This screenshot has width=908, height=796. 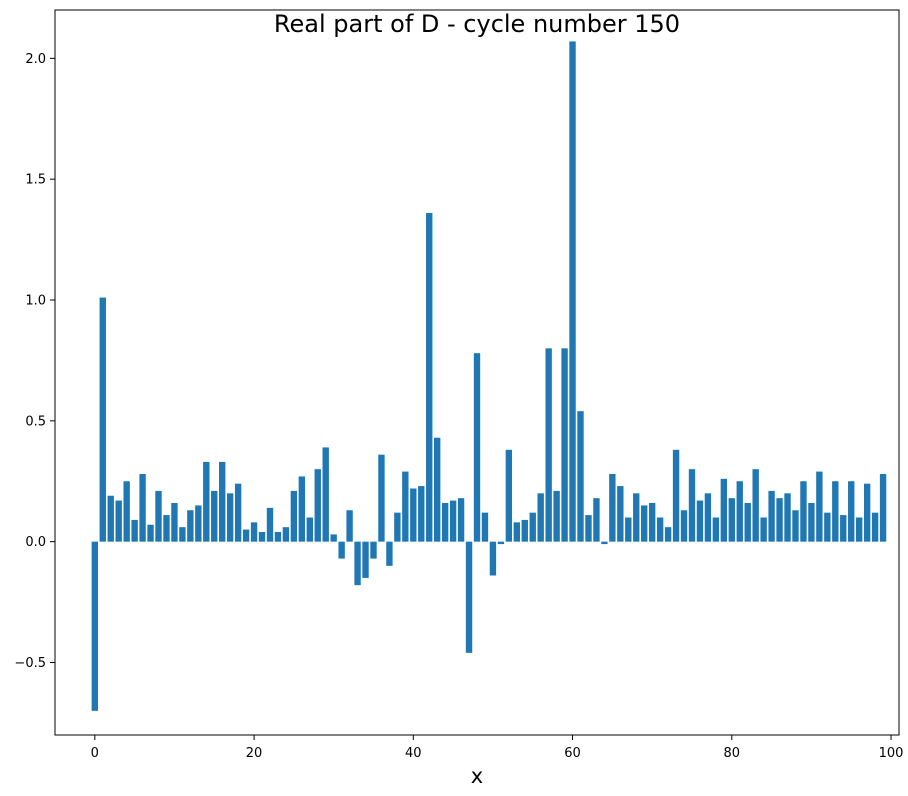 What do you see at coordinates (477, 24) in the screenshot?
I see `chart-title: Real part of D - cycle number 150` at bounding box center [477, 24].